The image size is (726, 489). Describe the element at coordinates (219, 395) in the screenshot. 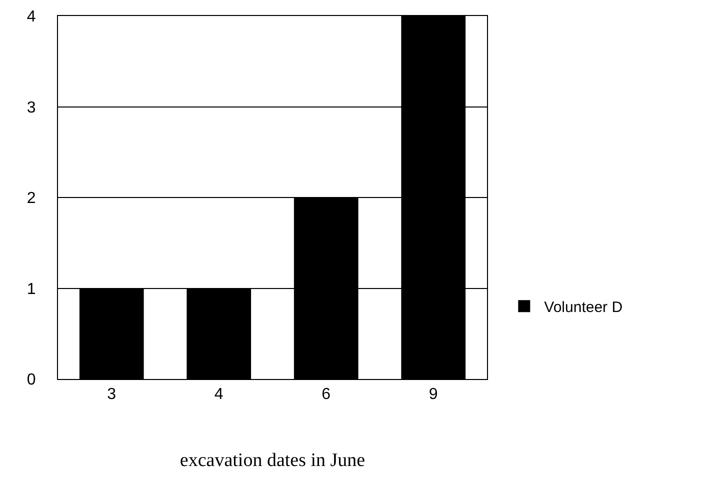

I see `x-tick-label: 4` at that location.